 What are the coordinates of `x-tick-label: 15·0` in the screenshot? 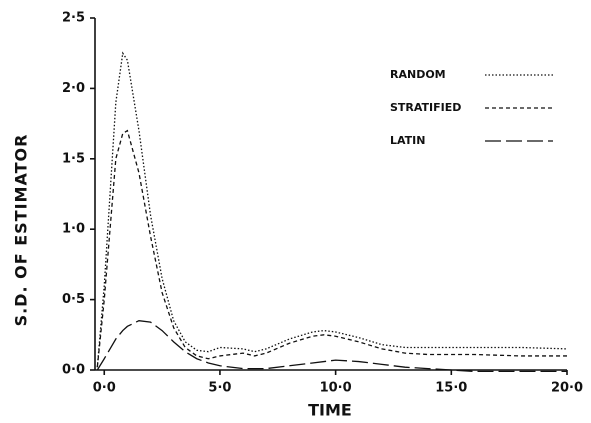 It's located at (451, 388).